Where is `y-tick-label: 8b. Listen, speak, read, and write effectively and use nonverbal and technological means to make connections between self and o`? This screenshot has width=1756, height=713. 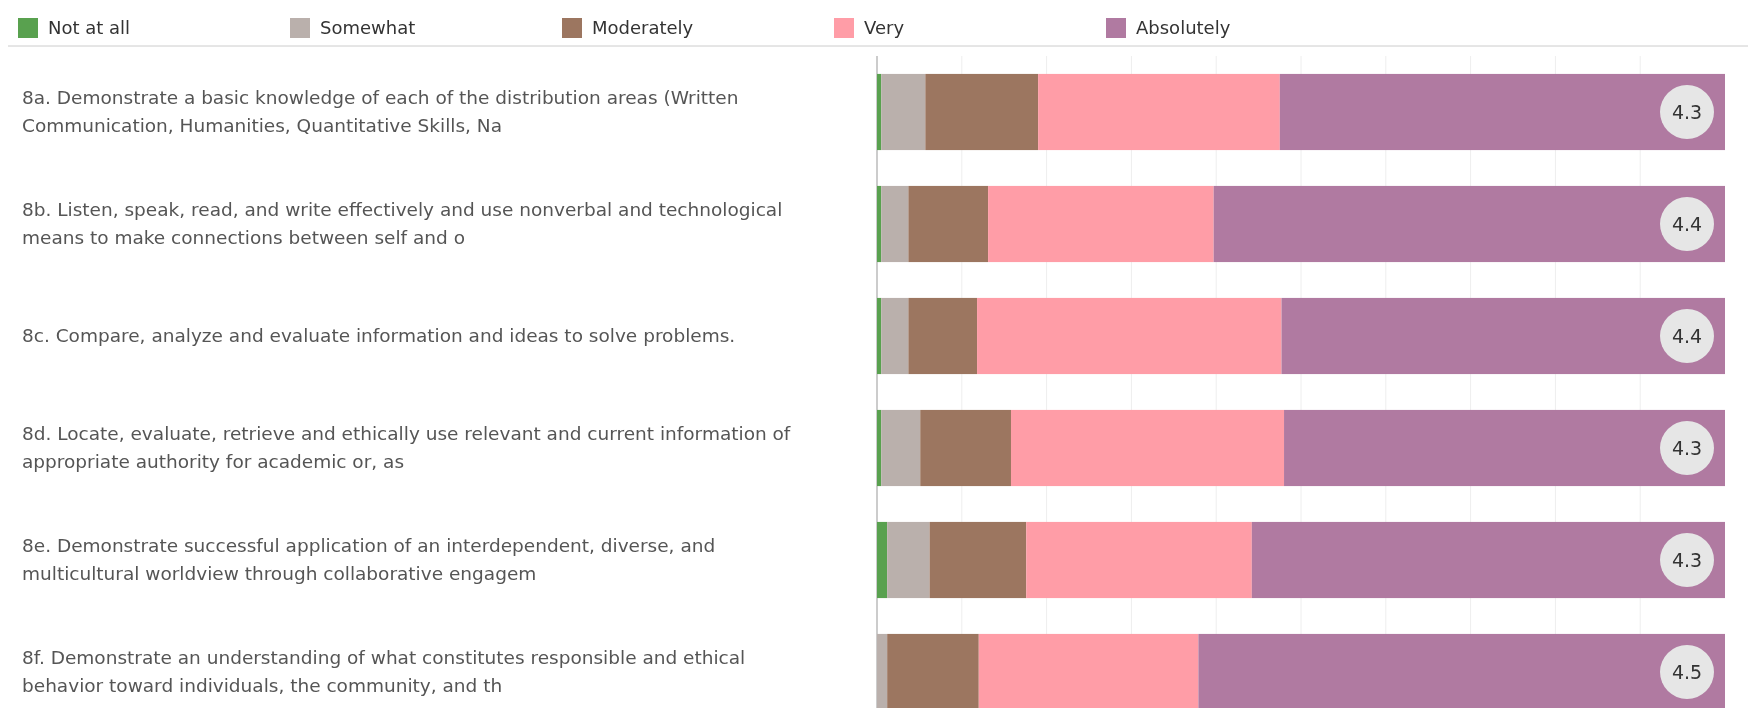 y-tick-label: 8b. Listen, speak, read, and write effectively and use nonverbal and technological means to make connections between self and o is located at coordinates (402, 223).